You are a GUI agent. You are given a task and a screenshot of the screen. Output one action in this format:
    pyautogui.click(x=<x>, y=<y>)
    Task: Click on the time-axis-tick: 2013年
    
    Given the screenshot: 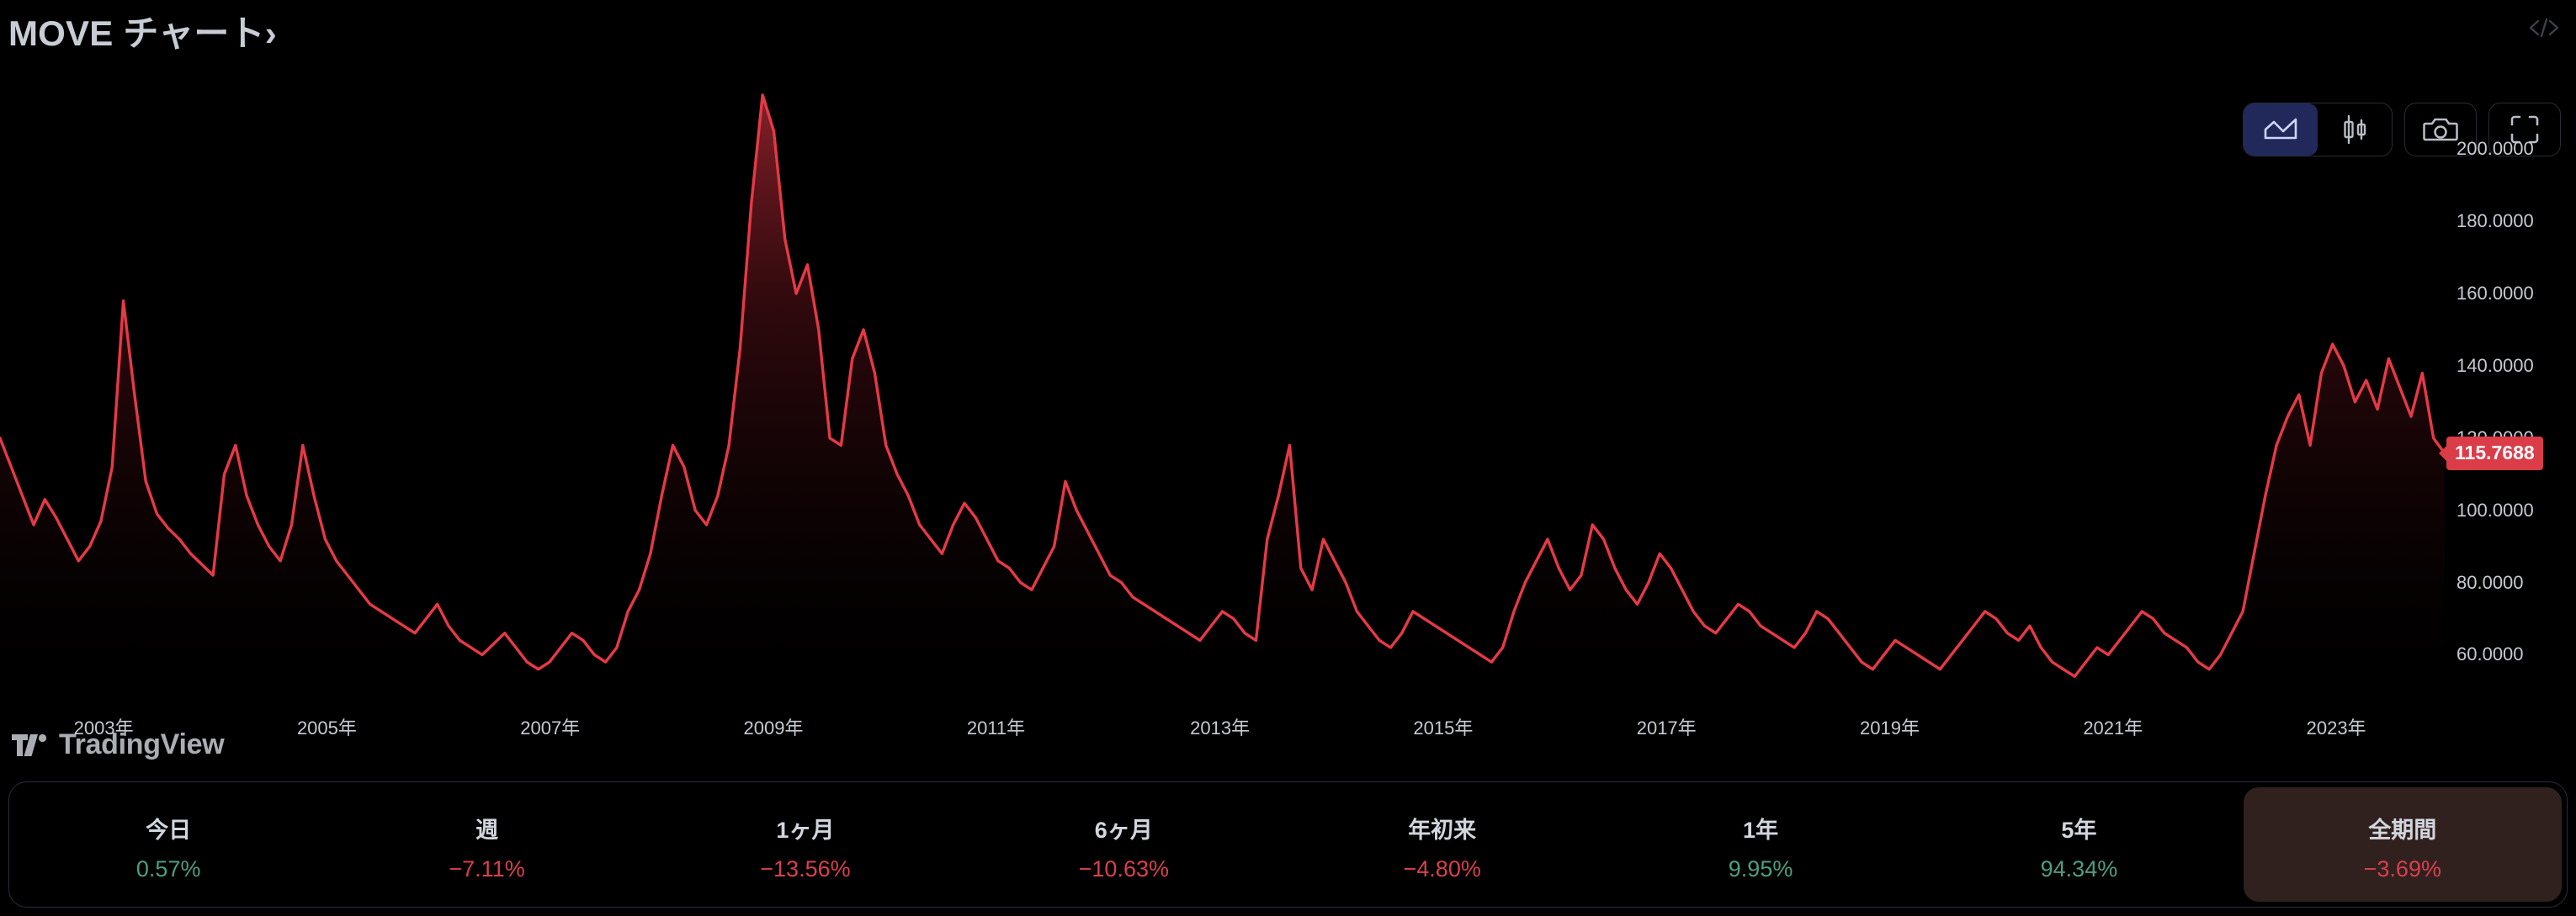 What is the action you would take?
    pyautogui.click(x=1220, y=728)
    